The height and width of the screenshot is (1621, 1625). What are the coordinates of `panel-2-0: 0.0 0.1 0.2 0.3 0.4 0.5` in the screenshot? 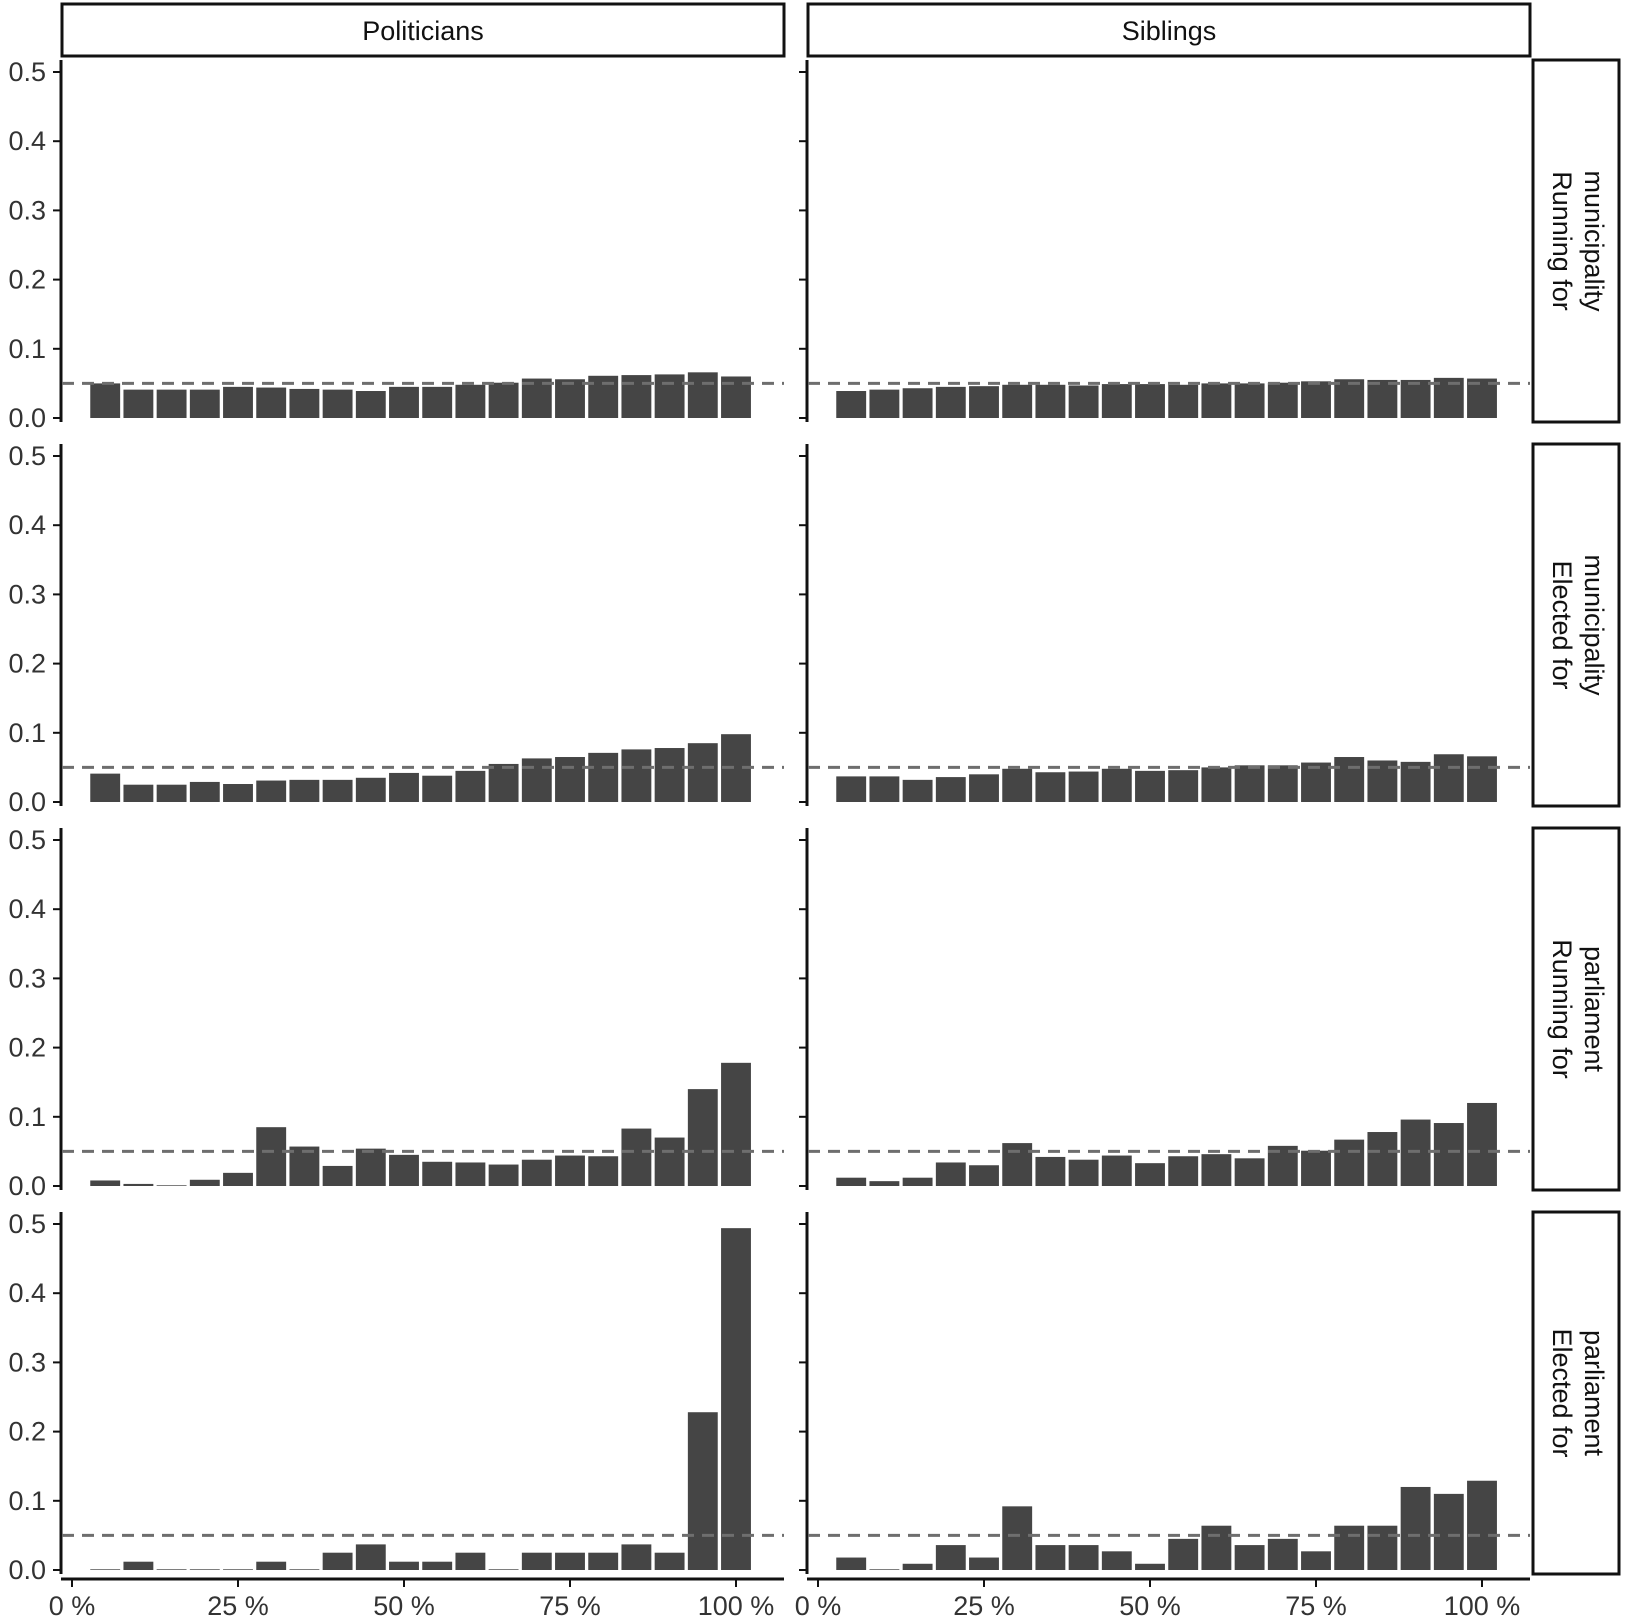 It's located at (396, 1013).